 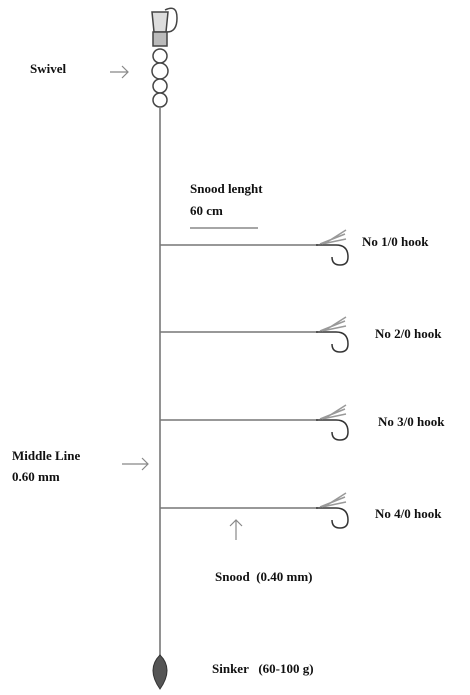 What do you see at coordinates (408, 333) in the screenshot?
I see `hook-label: No 2/0 hook` at bounding box center [408, 333].